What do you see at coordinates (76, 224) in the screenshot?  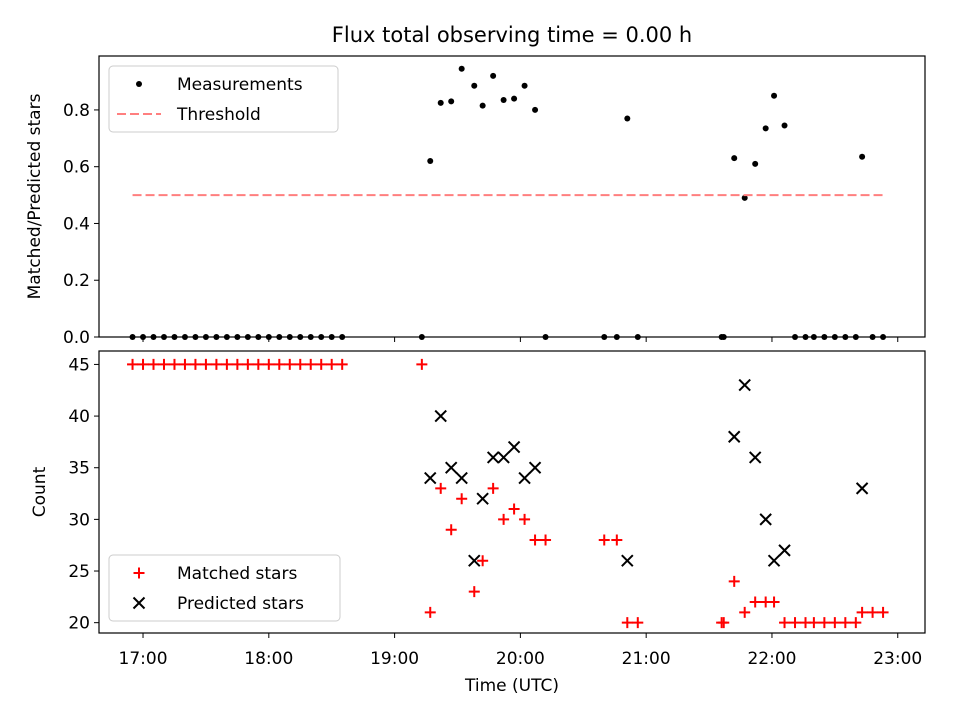 I see `y-tick-label: 0.4` at bounding box center [76, 224].